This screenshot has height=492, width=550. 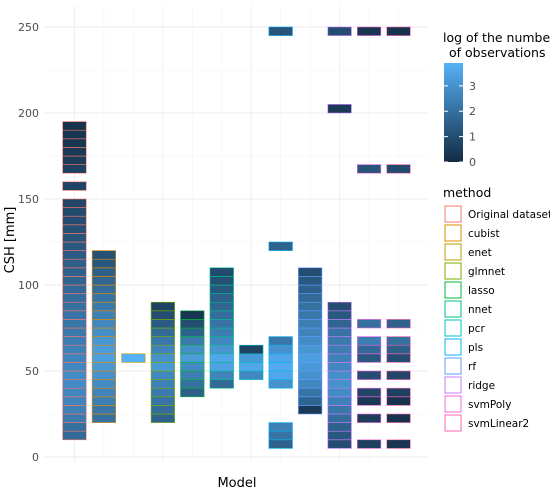 I want to click on legend-item: Original dataset, so click(x=497, y=214).